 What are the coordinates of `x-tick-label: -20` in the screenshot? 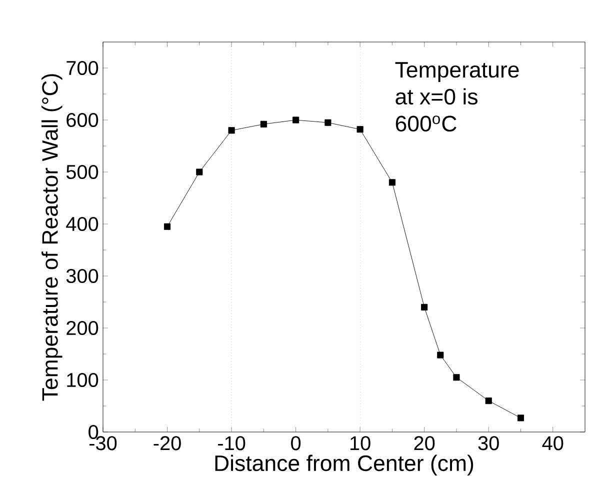 It's located at (167, 443).